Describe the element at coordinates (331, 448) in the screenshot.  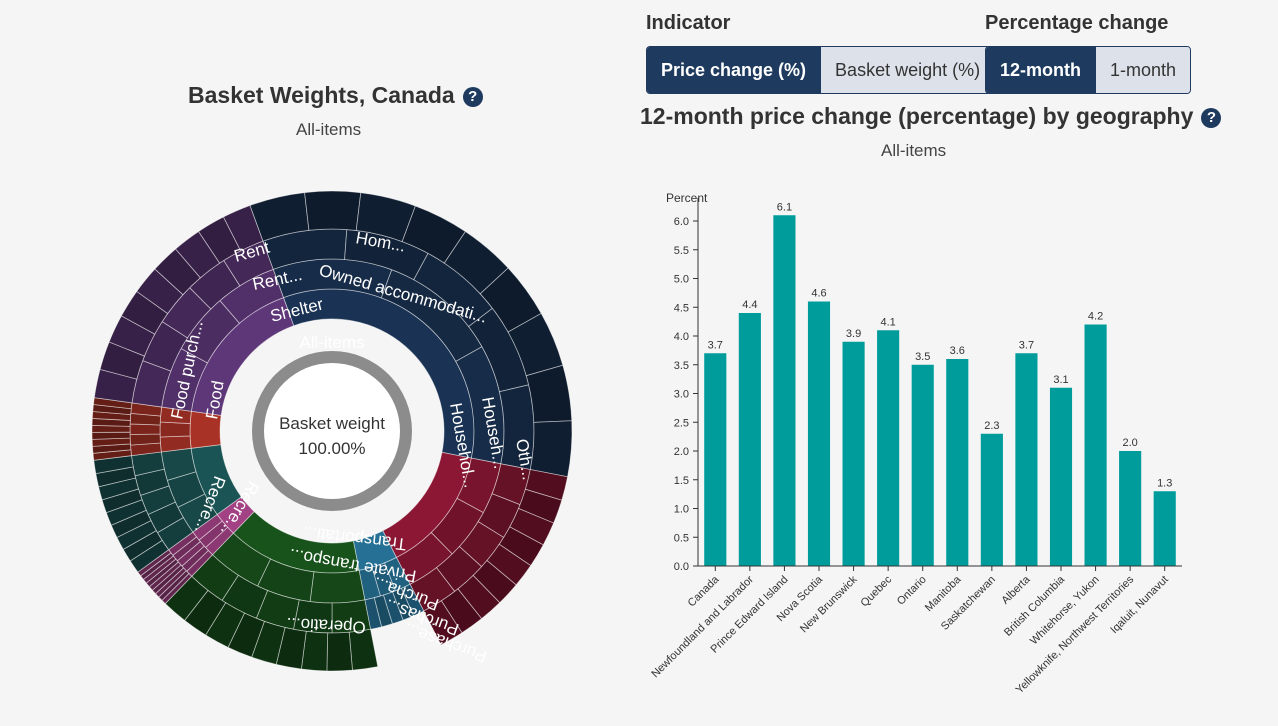
I see `center-value: 100.00%` at that location.